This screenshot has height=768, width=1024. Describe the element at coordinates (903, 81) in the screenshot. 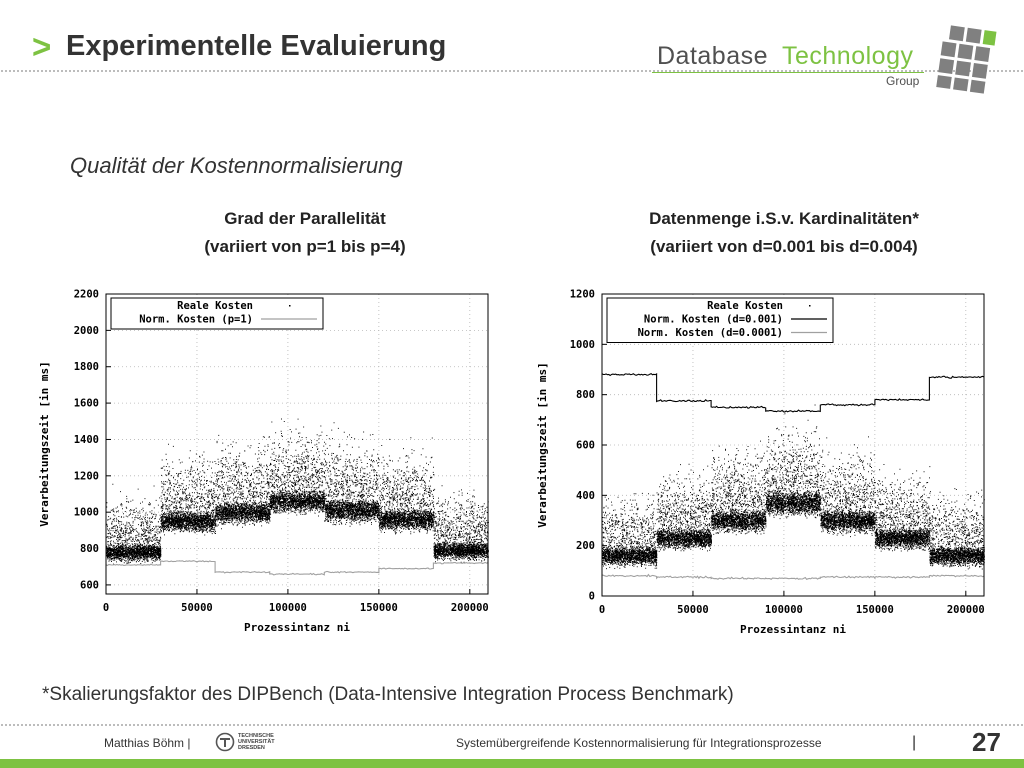

I see `logo-text-group: Group` at that location.